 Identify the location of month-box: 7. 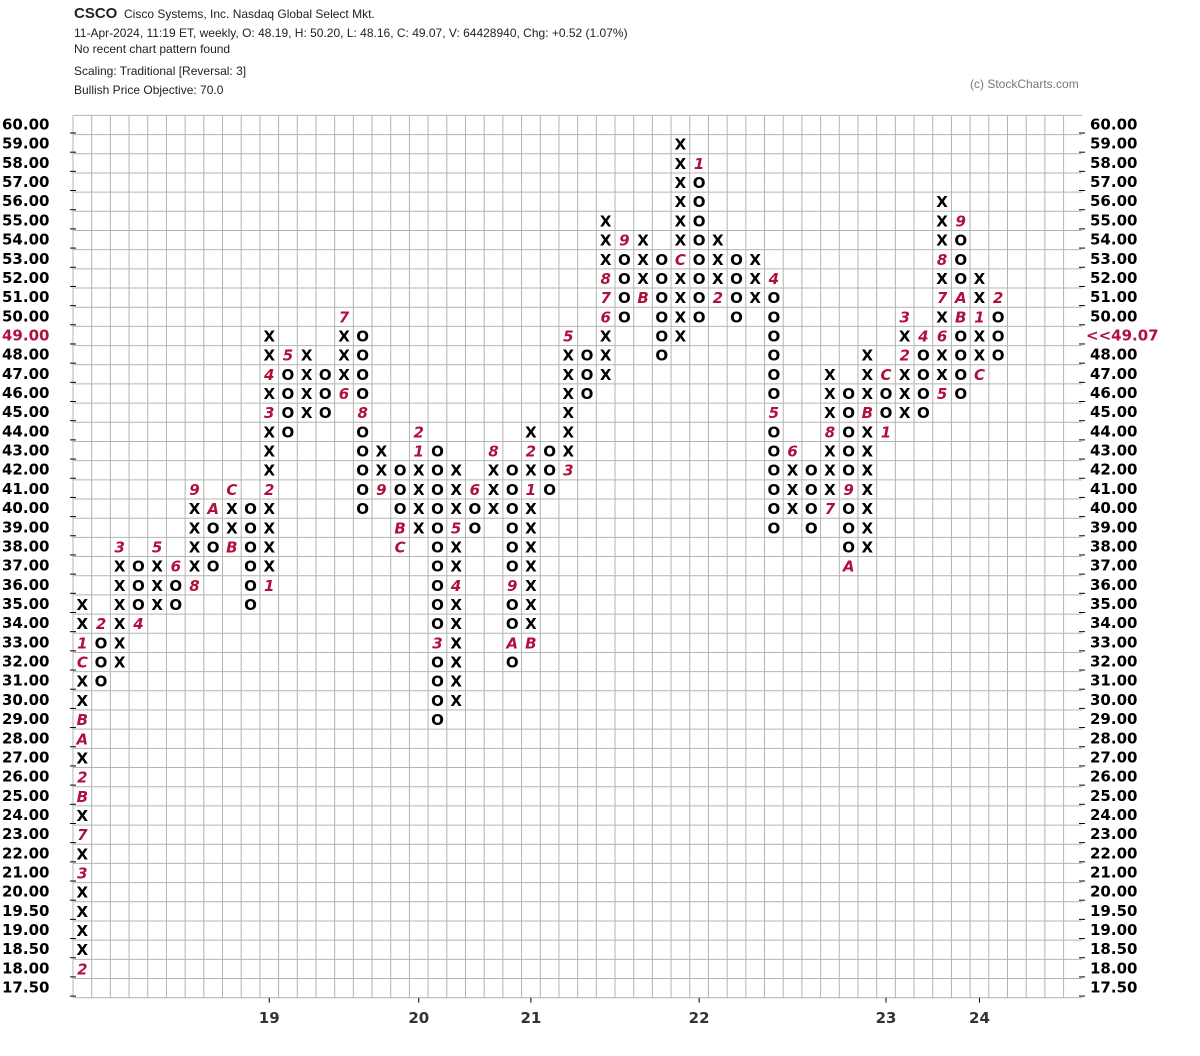
(82, 835).